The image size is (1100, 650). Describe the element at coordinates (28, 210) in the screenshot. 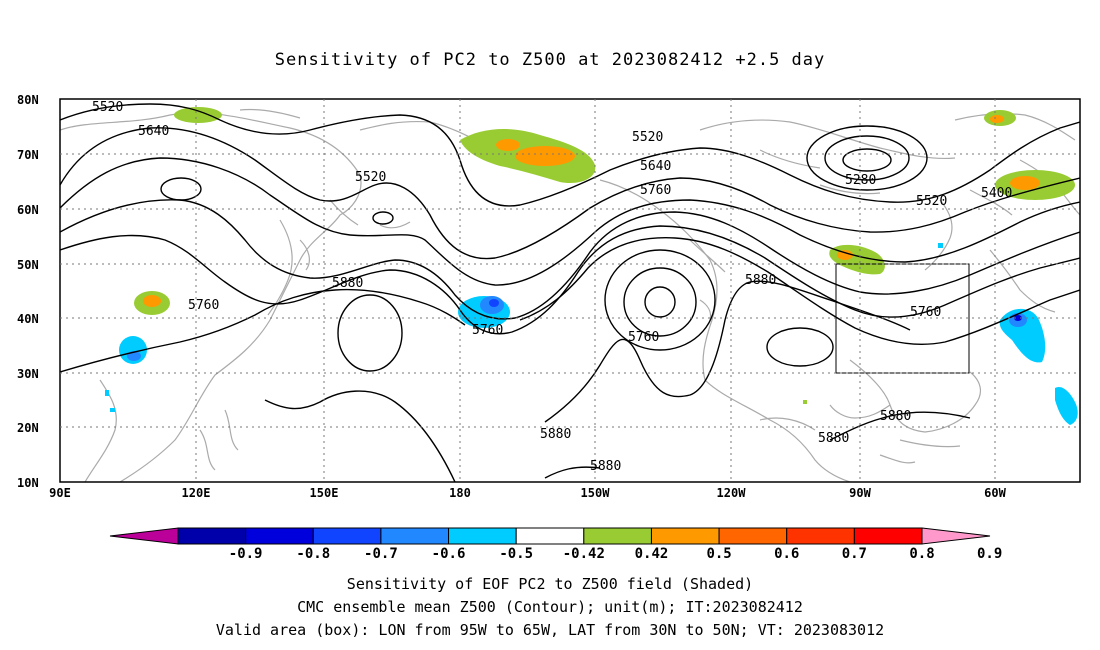

I see `lat-label: 60N` at that location.